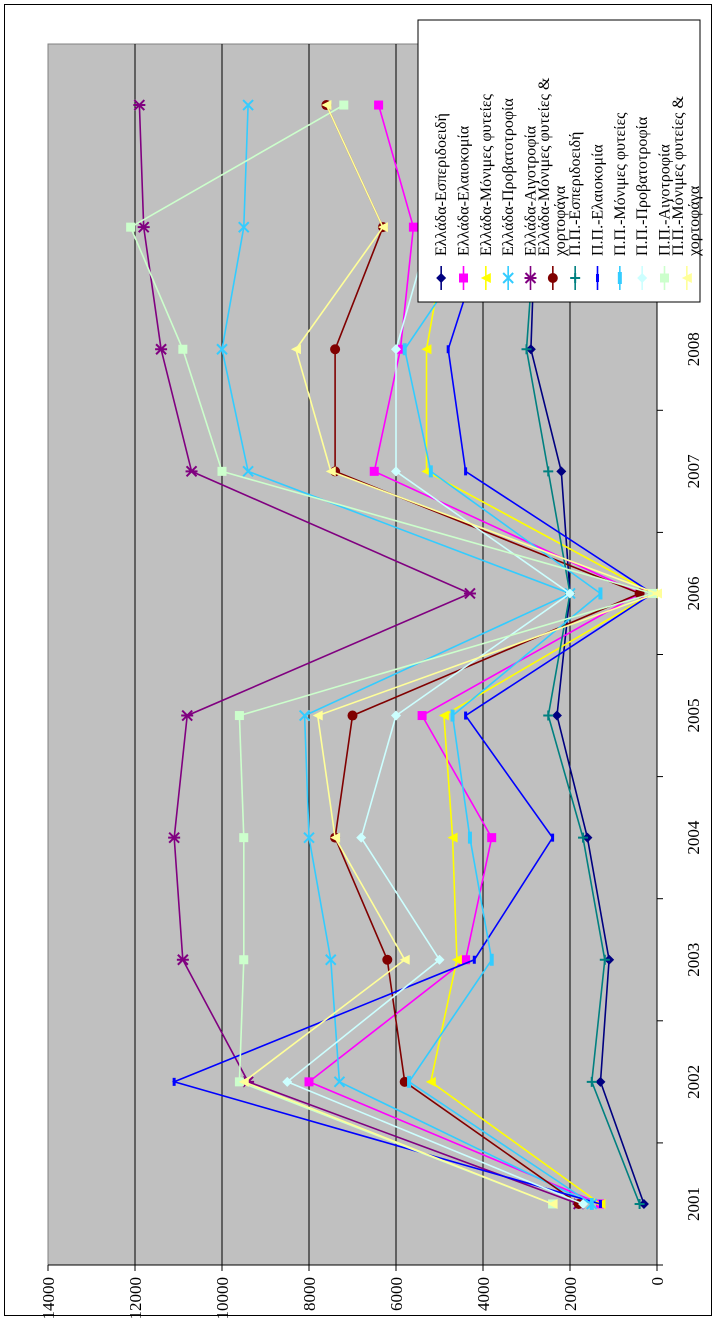 The image size is (720, 1323). Describe the element at coordinates (693, 471) in the screenshot. I see `category-tick-label: 2007` at that location.